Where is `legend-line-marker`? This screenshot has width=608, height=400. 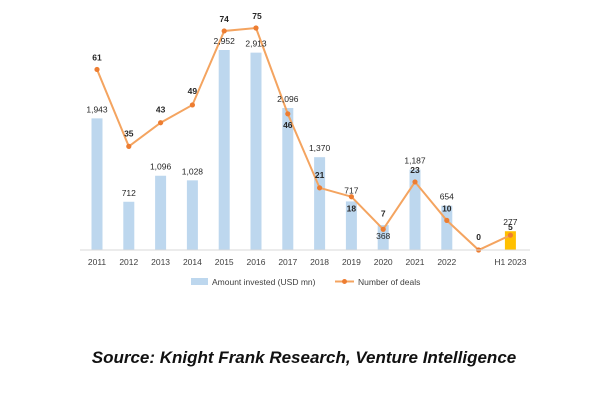 legend-line-marker is located at coordinates (344, 281).